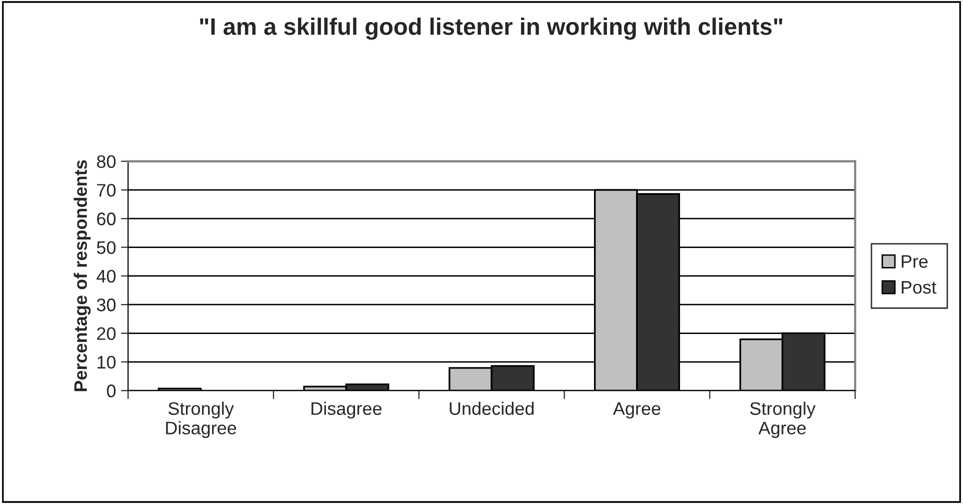  What do you see at coordinates (82, 276) in the screenshot?
I see `y-axis-title: Percentage of respondents` at bounding box center [82, 276].